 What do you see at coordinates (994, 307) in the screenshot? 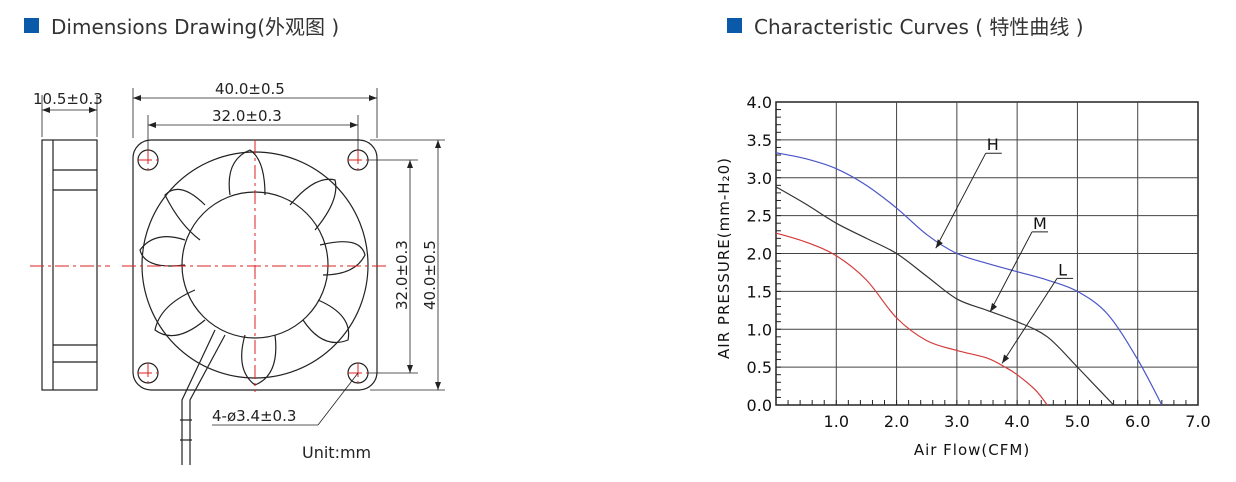
I see `callout-arrow-m` at bounding box center [994, 307].